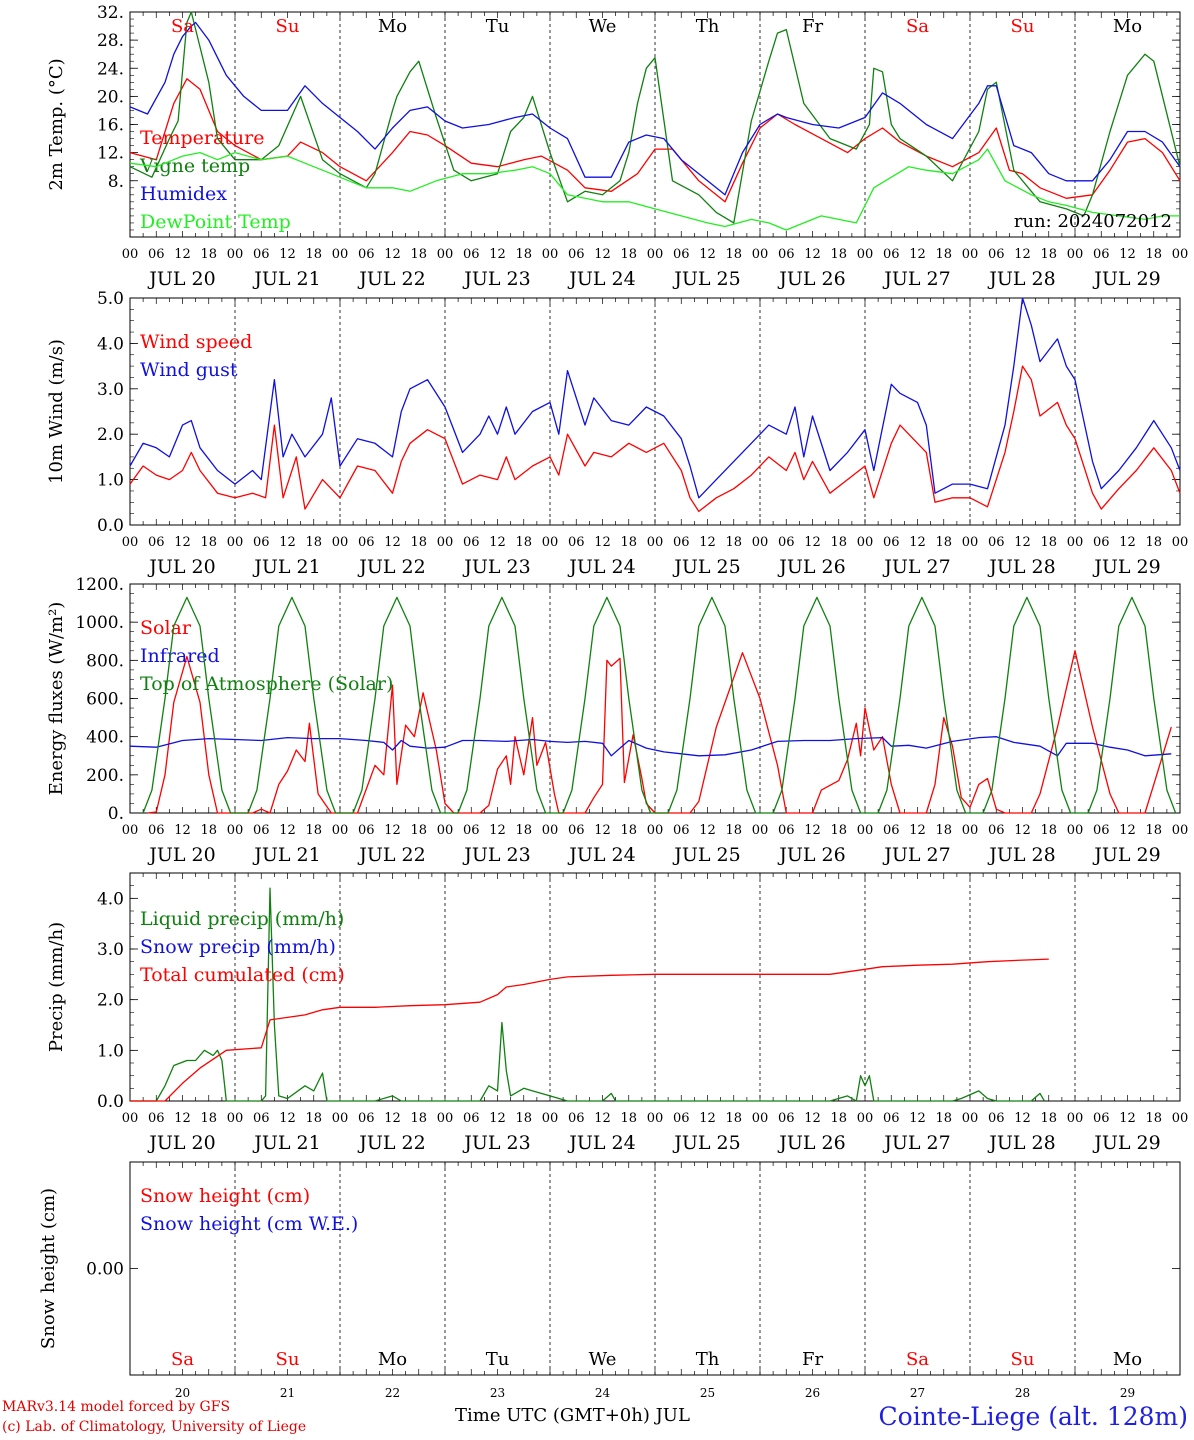  Describe the element at coordinates (116, 1407) in the screenshot. I see `model-credit: MARv3.14 model forced by GFS` at that location.